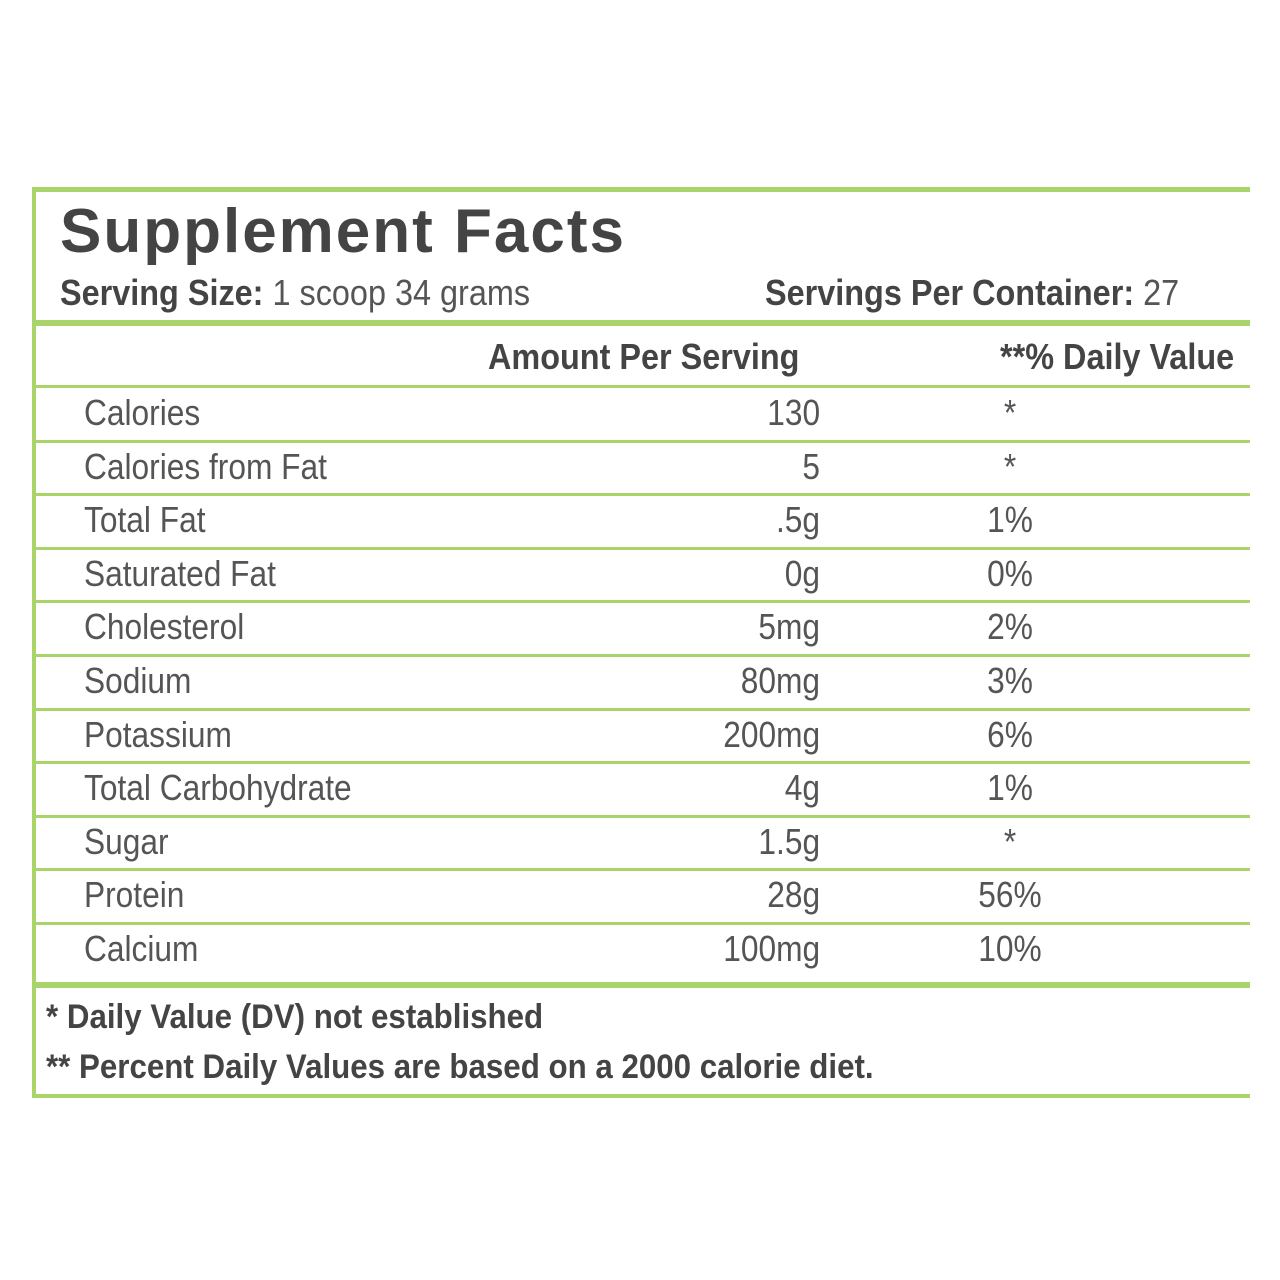 This screenshot has width=1280, height=1280. What do you see at coordinates (644, 356) in the screenshot?
I see `column-header: Amount Per Serving` at bounding box center [644, 356].